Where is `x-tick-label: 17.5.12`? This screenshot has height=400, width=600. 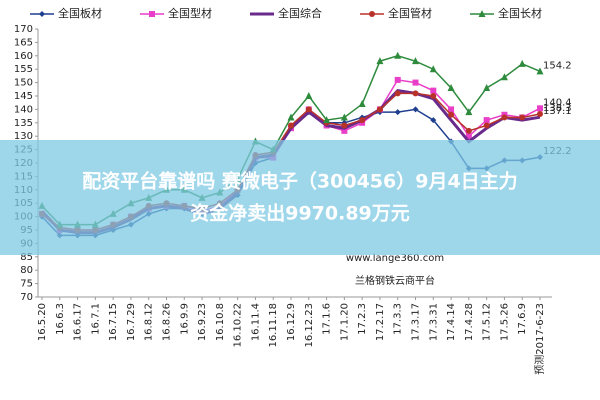
x-tick-label: 17.5.12 is located at coordinates (487, 322).